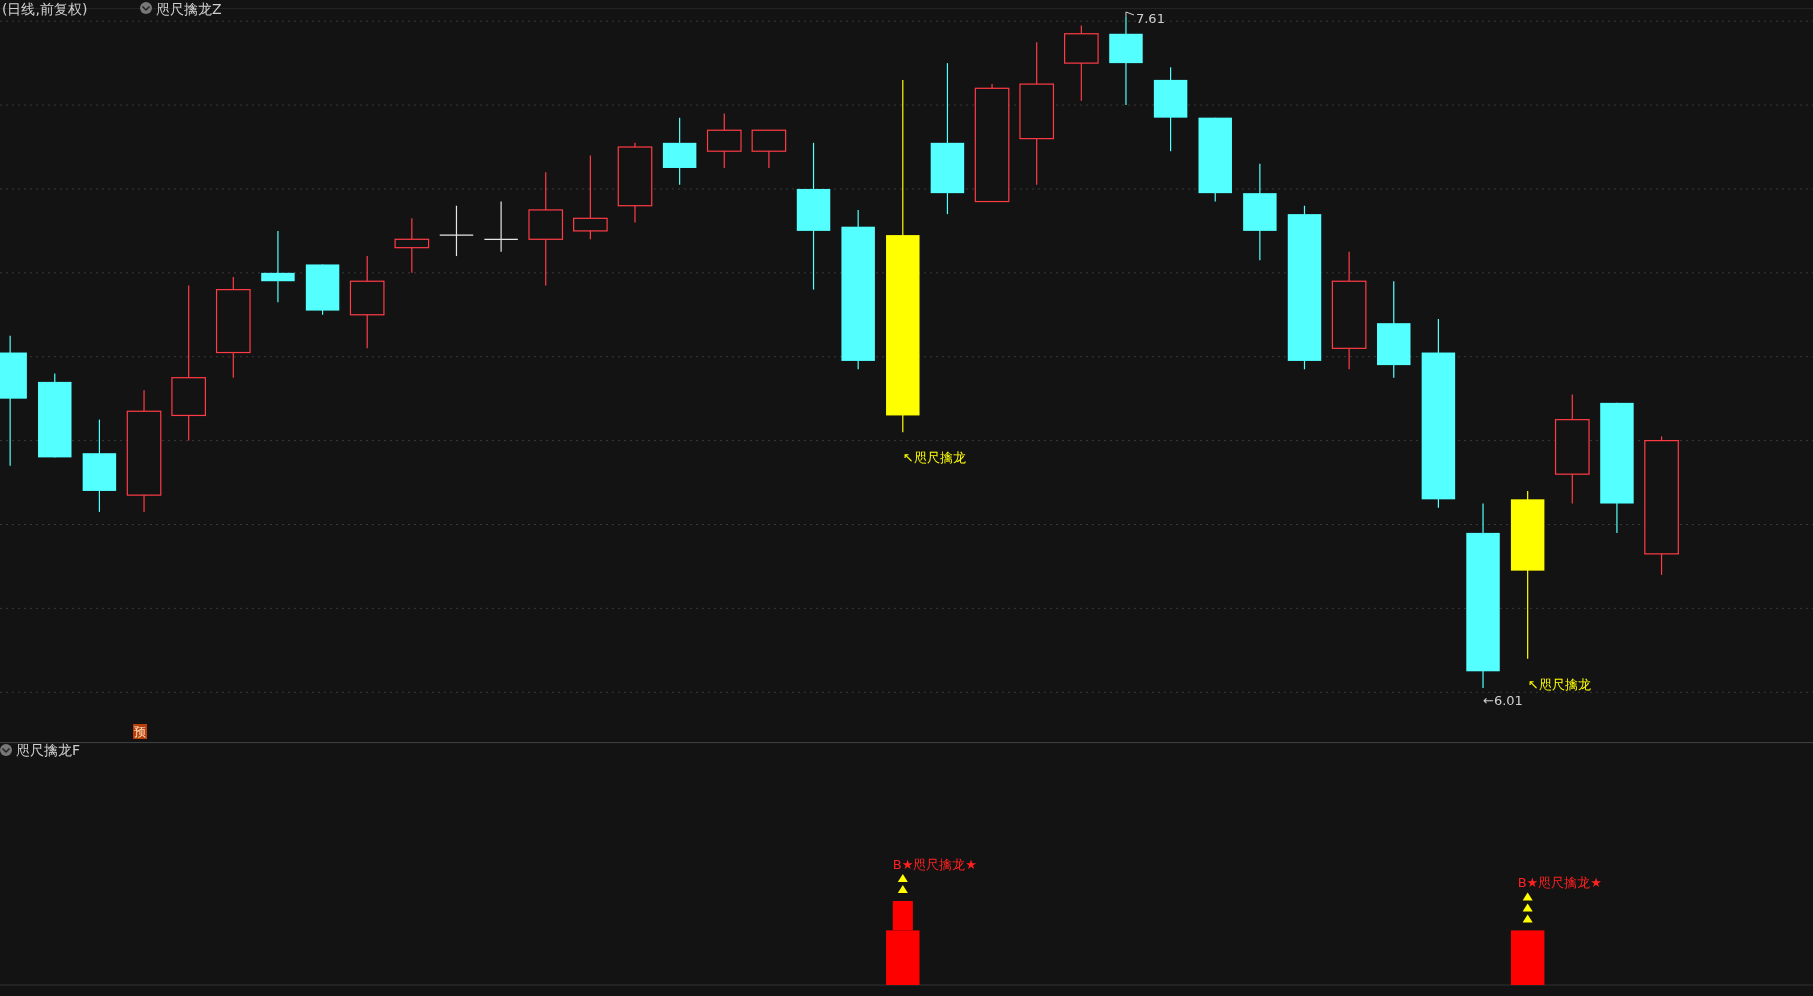  What do you see at coordinates (140, 732) in the screenshot?
I see `annotation: 预` at bounding box center [140, 732].